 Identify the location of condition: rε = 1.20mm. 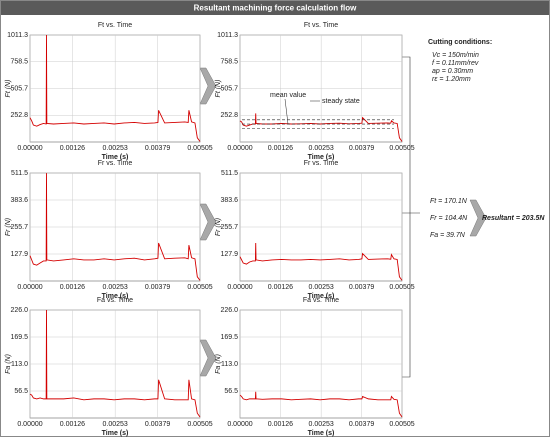
(451, 79).